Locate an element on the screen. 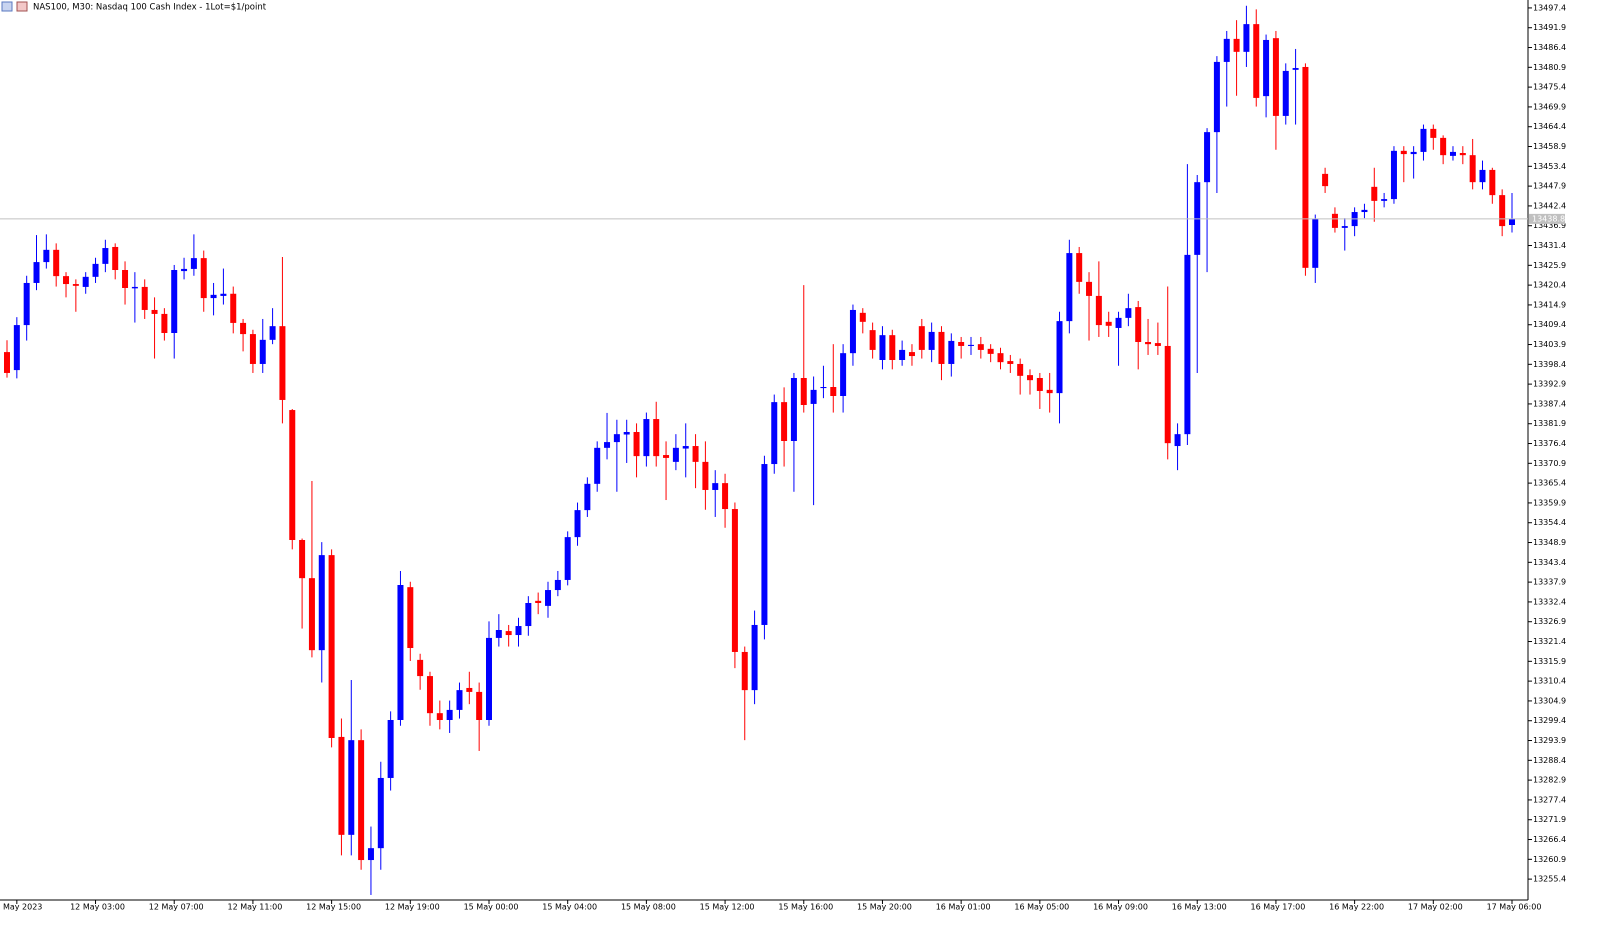  y-tick-label: 13293.9 is located at coordinates (1549, 740).